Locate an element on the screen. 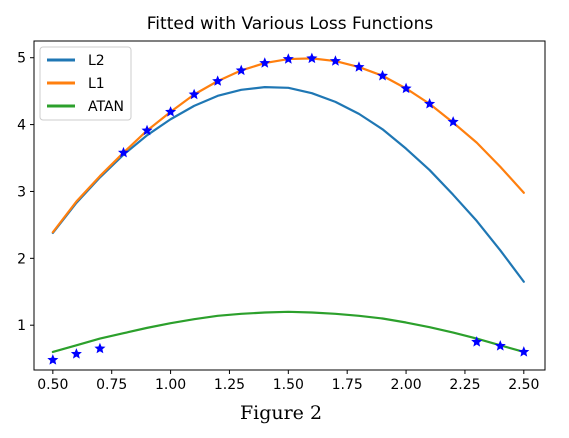 The height and width of the screenshot is (438, 569). x-tick-label: 1.75 is located at coordinates (347, 385).